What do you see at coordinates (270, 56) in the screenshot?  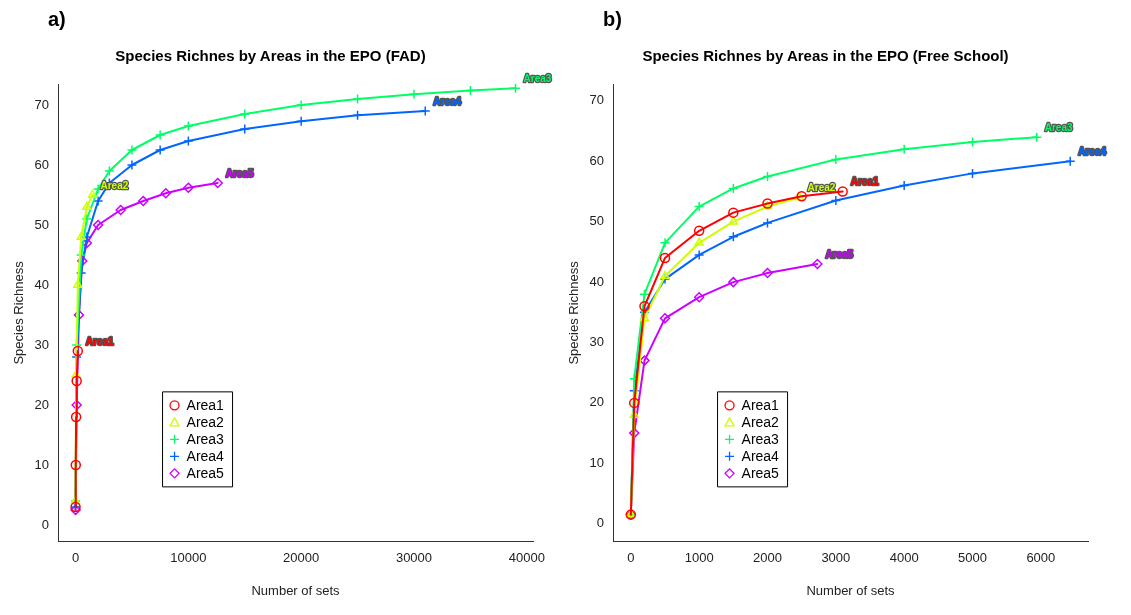 I see `chart-title: Species Richnes by Areas in the EPO (FAD)` at bounding box center [270, 56].